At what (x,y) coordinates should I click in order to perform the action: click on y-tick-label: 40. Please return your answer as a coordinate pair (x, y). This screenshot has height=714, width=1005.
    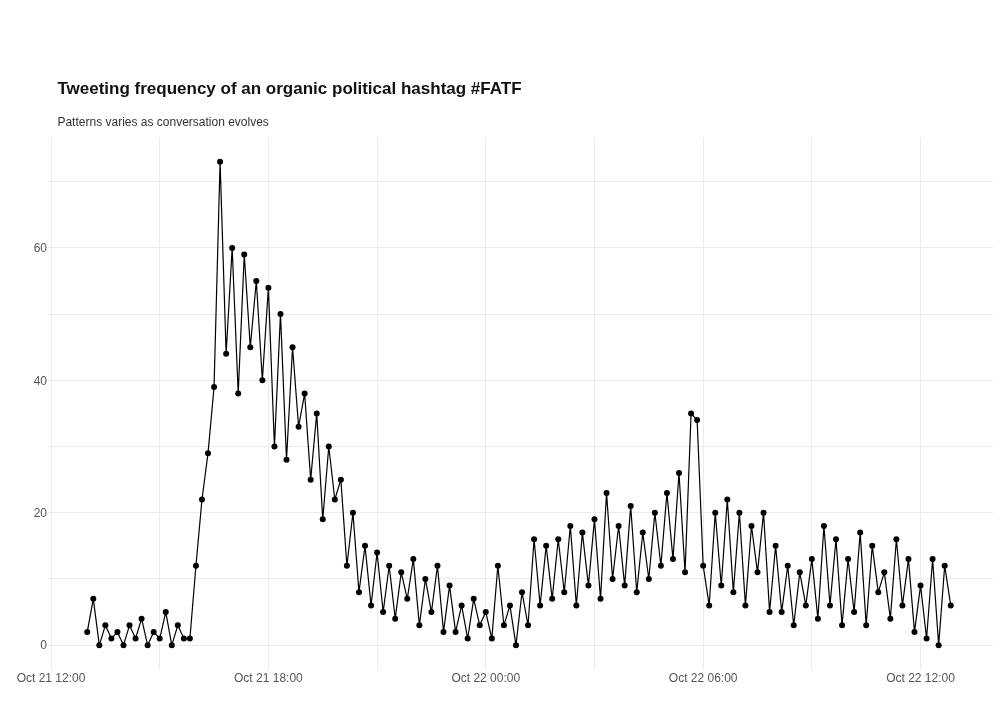
    Looking at the image, I should click on (40, 380).